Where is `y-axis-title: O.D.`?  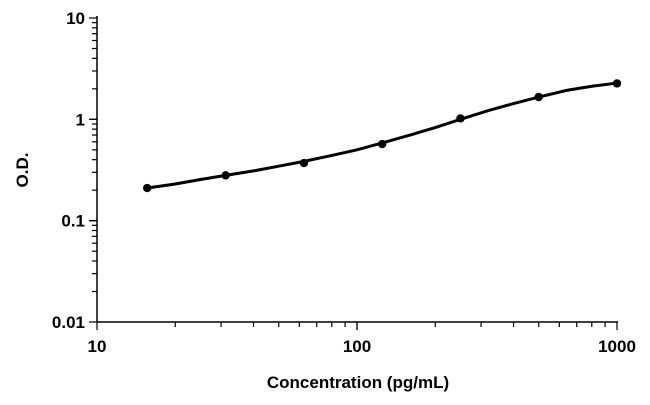
y-axis-title: O.D. is located at coordinates (22, 170).